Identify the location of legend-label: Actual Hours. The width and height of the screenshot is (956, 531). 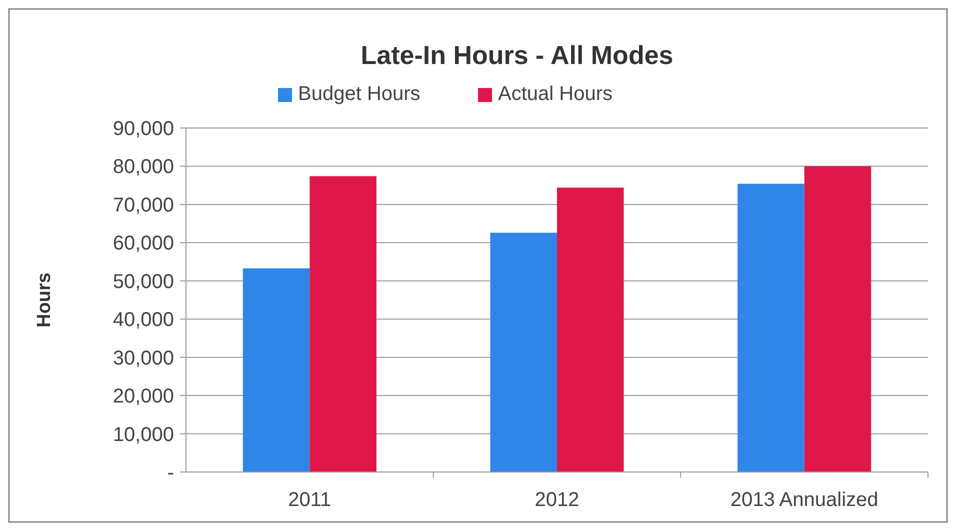
(555, 94).